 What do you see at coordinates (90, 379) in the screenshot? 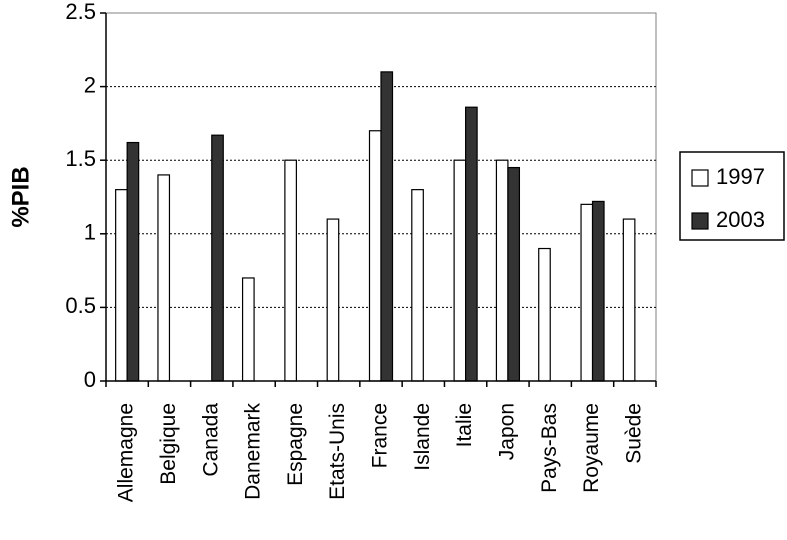
I see `y-tick-label: 0` at bounding box center [90, 379].